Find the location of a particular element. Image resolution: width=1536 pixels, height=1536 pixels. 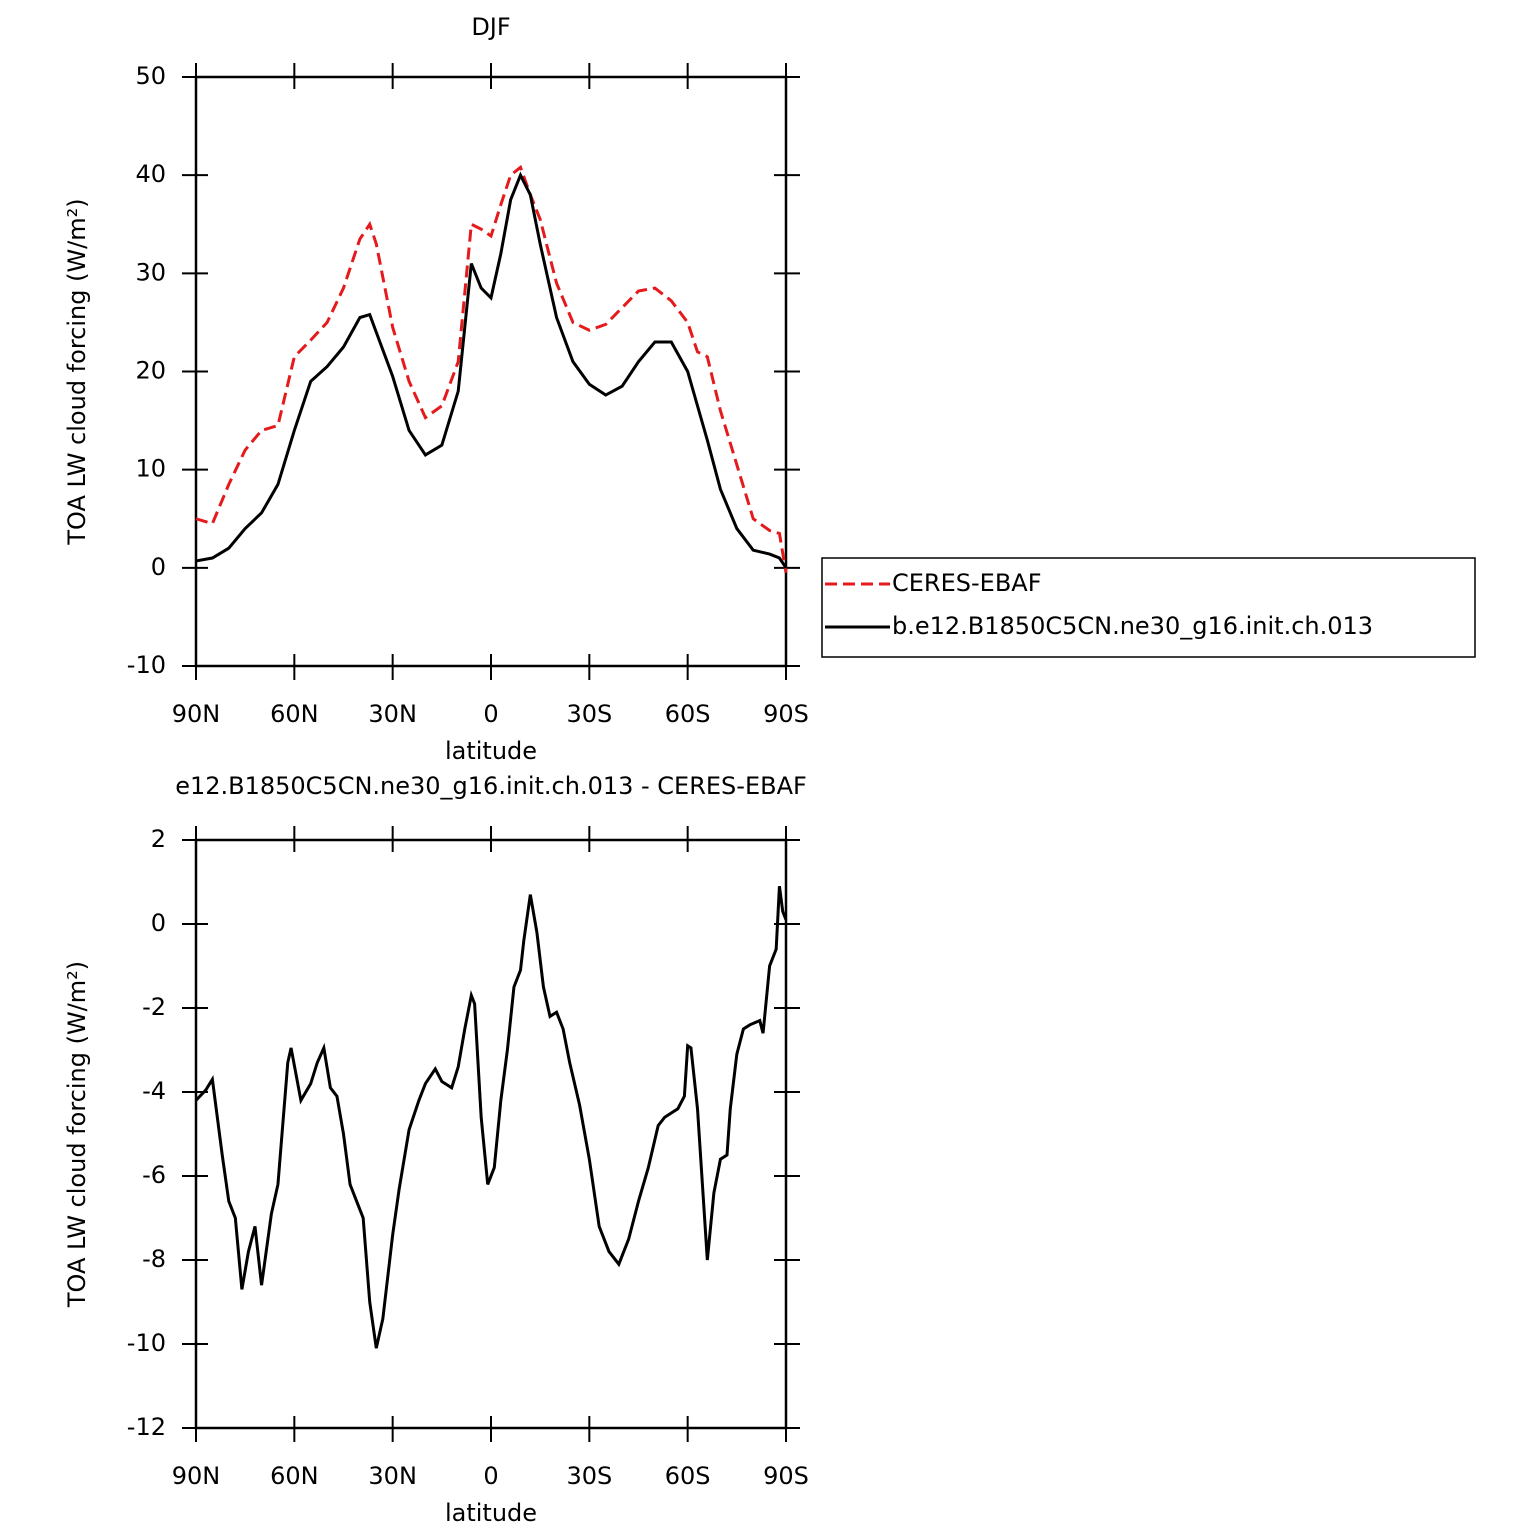

y-tick-label: 50 is located at coordinates (150, 76).